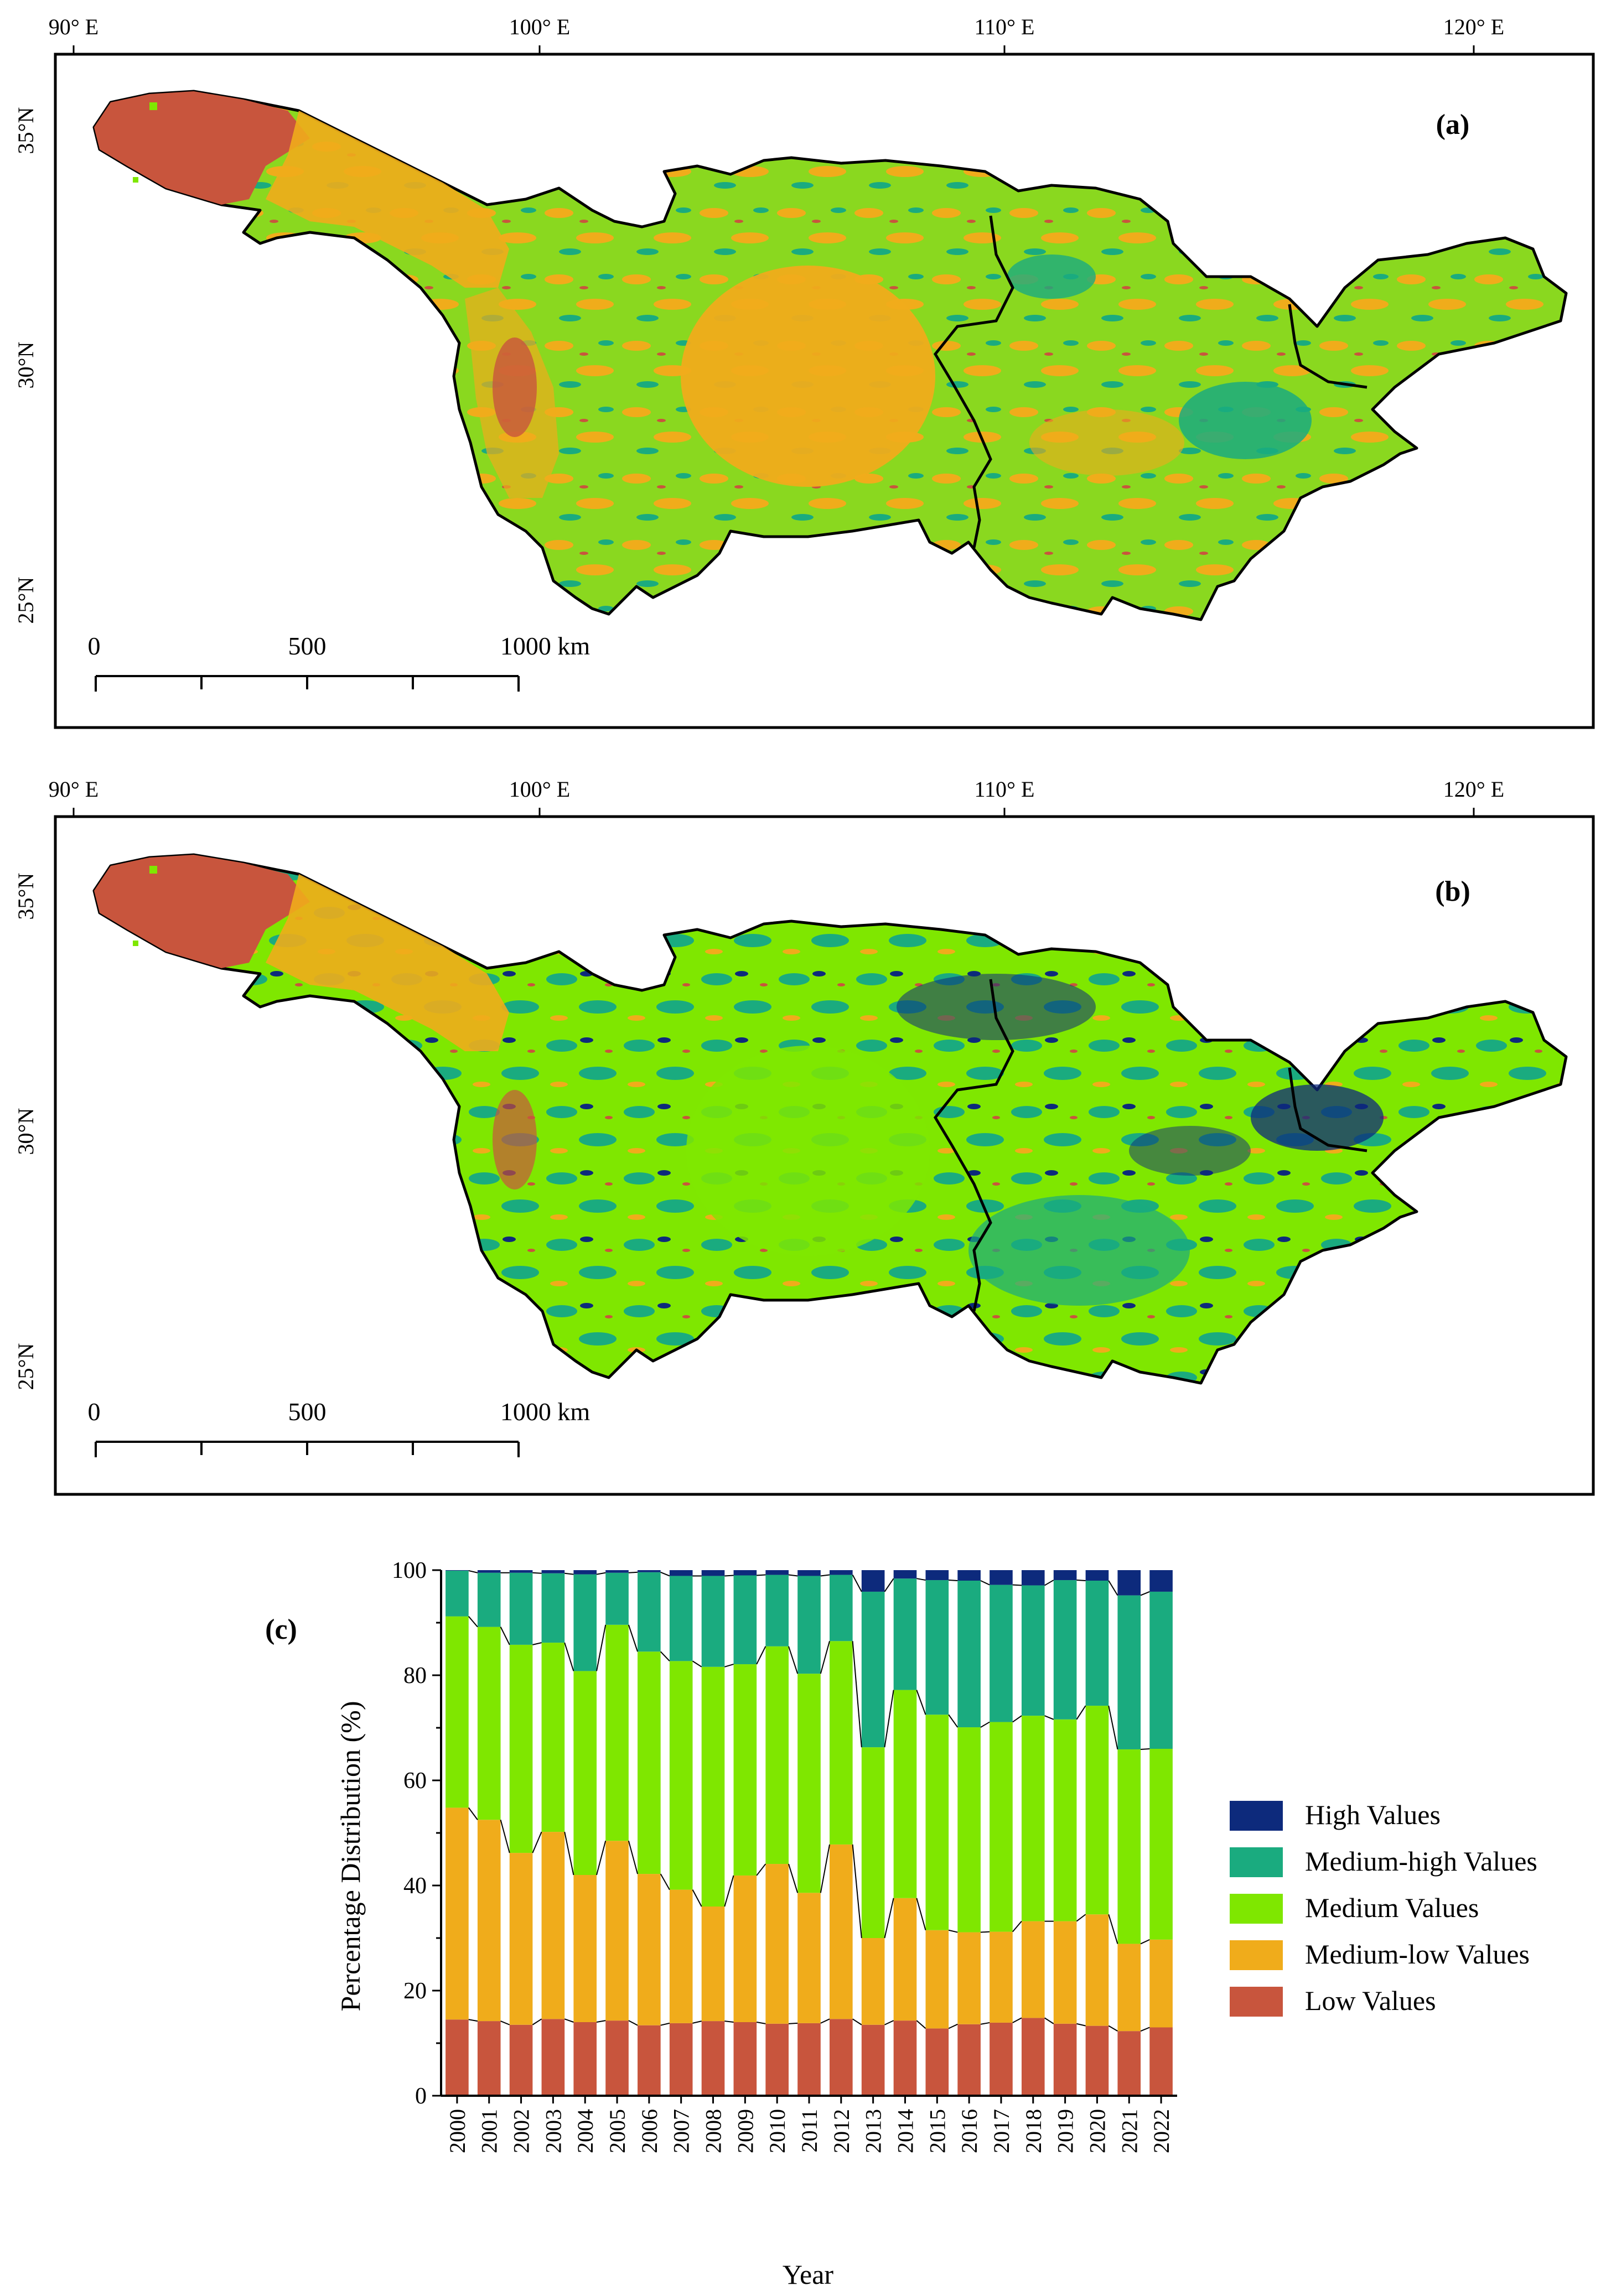 This screenshot has width=1611, height=2296. Describe the element at coordinates (745, 2059) in the screenshot. I see `bar-segment-2009-low-values` at that location.